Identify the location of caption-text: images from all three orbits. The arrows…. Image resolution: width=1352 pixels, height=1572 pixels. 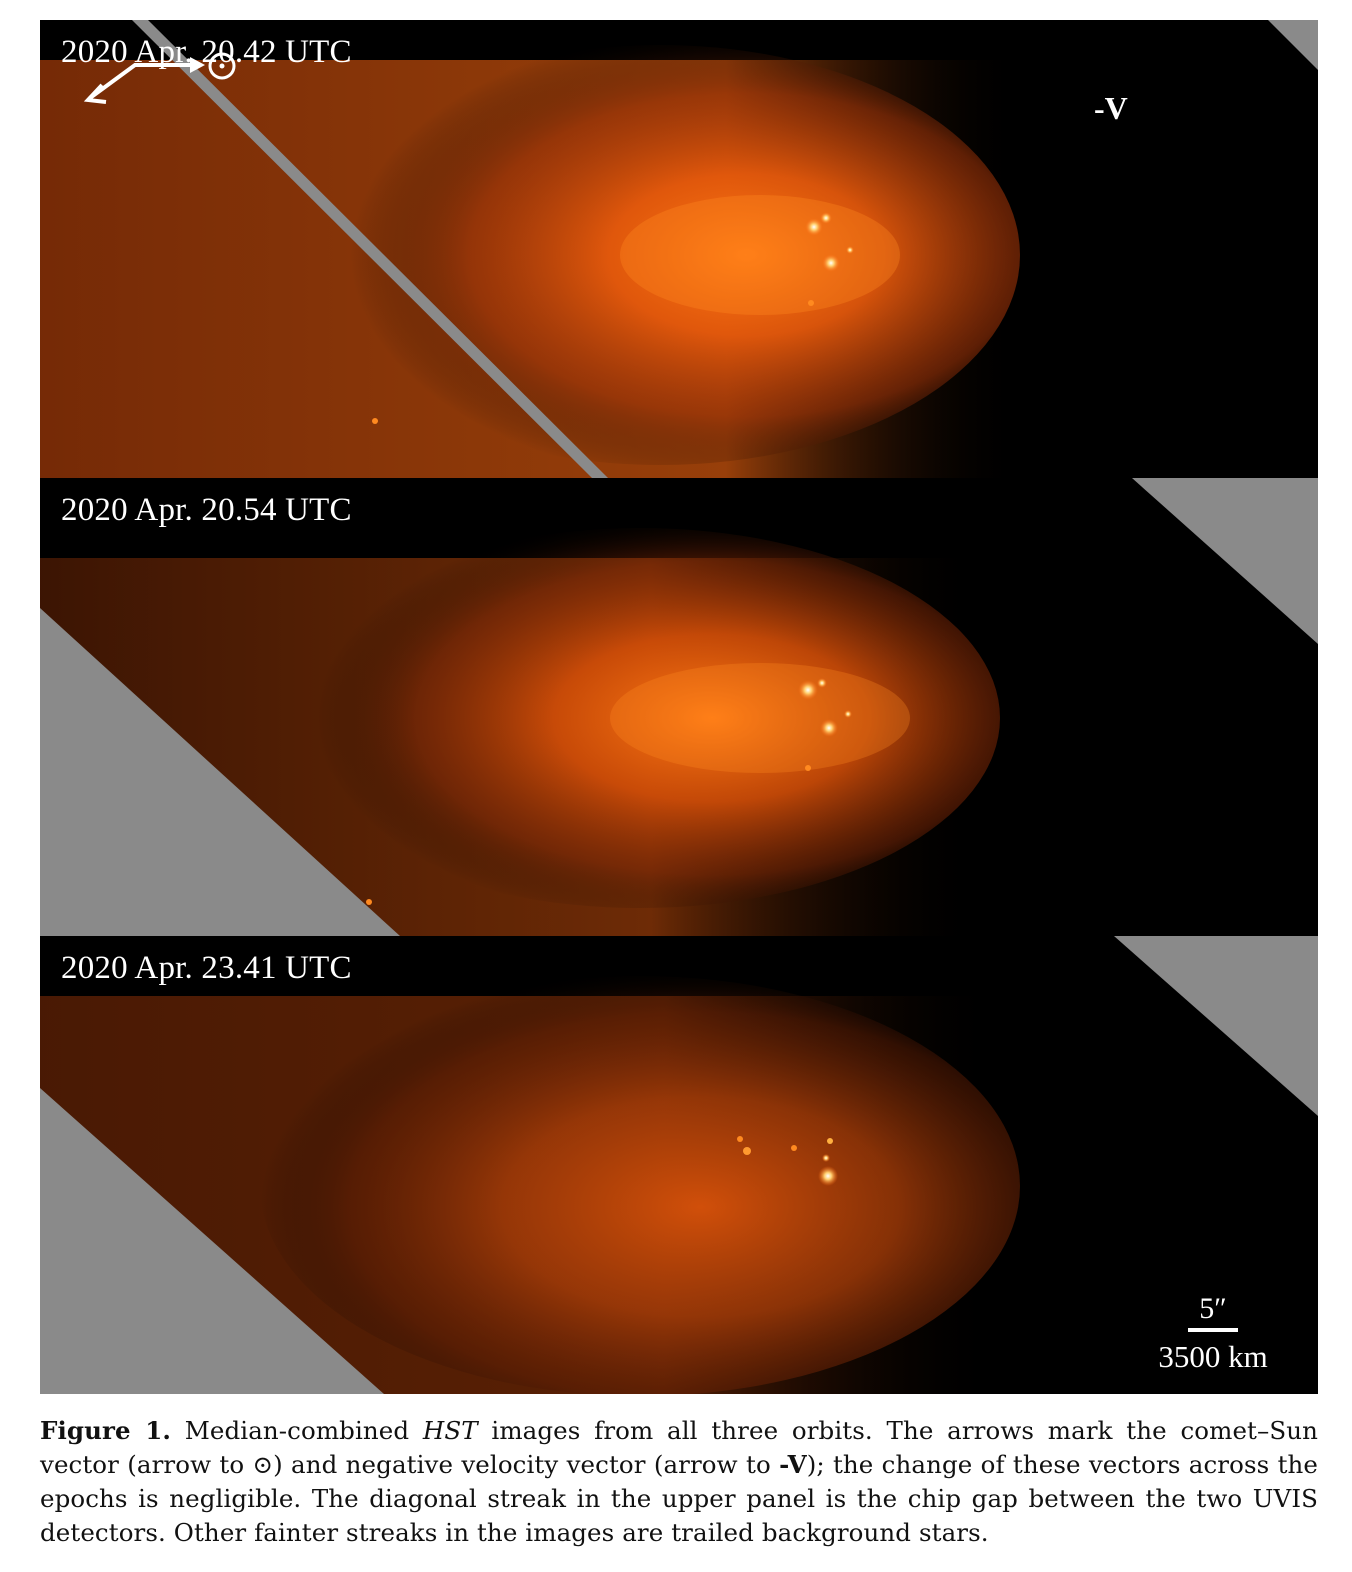
(679, 1447).